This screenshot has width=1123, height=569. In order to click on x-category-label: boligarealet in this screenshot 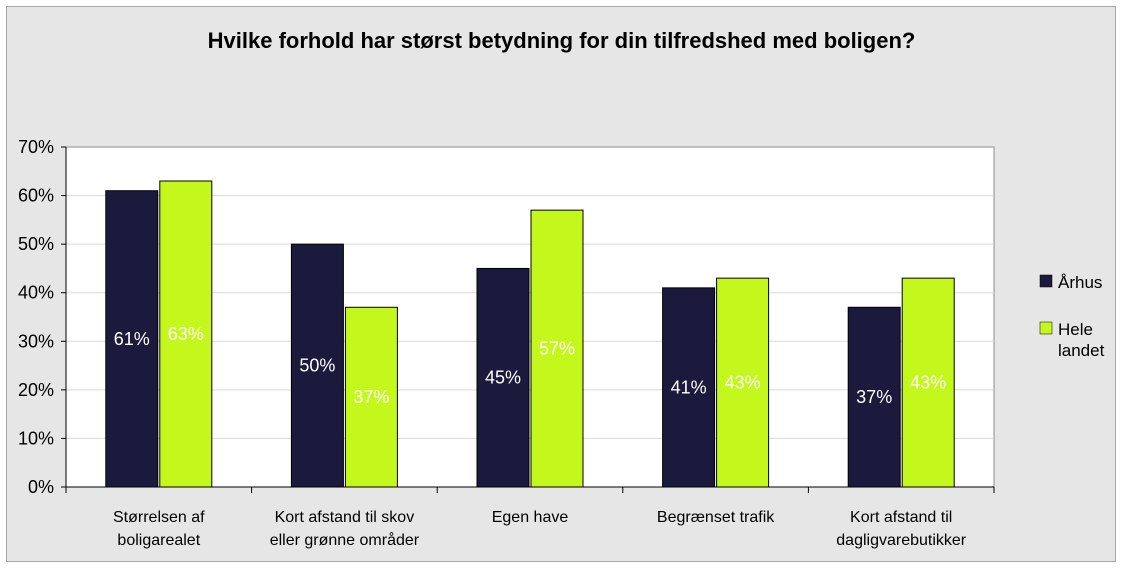, I will do `click(158, 540)`.